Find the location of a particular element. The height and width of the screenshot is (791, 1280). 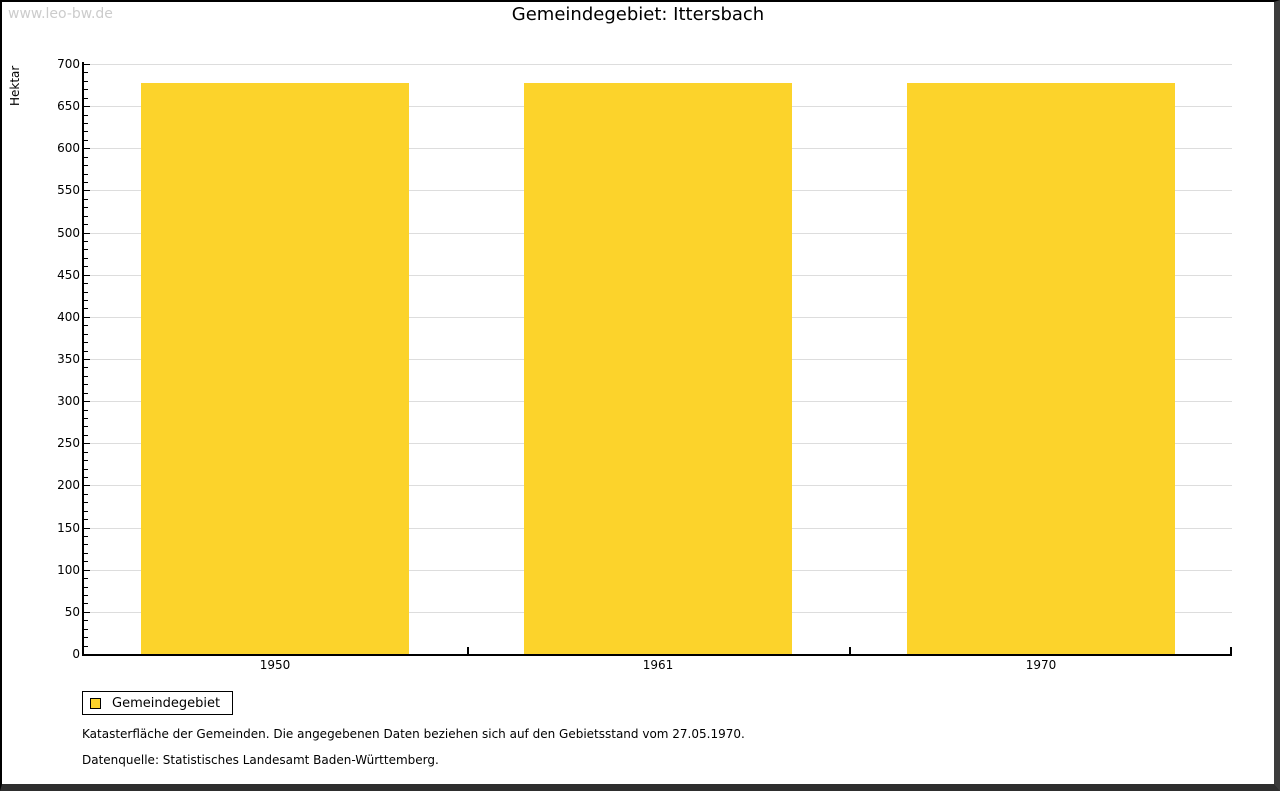

y-tick-label: 600 is located at coordinates (68, 148).